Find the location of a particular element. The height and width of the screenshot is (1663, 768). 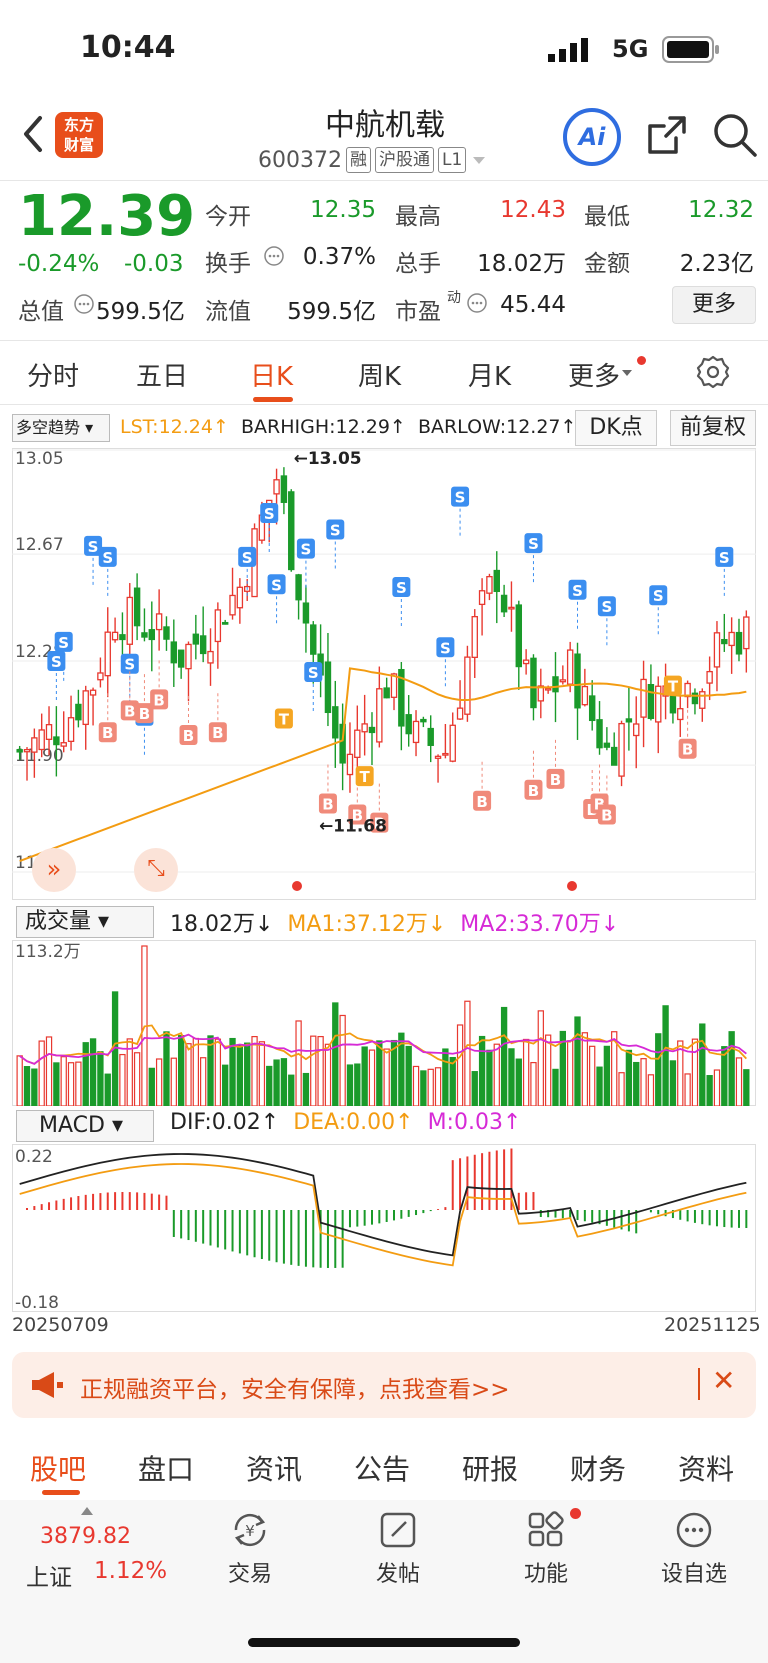

tab-five-day: 五日 is located at coordinates (162, 377).